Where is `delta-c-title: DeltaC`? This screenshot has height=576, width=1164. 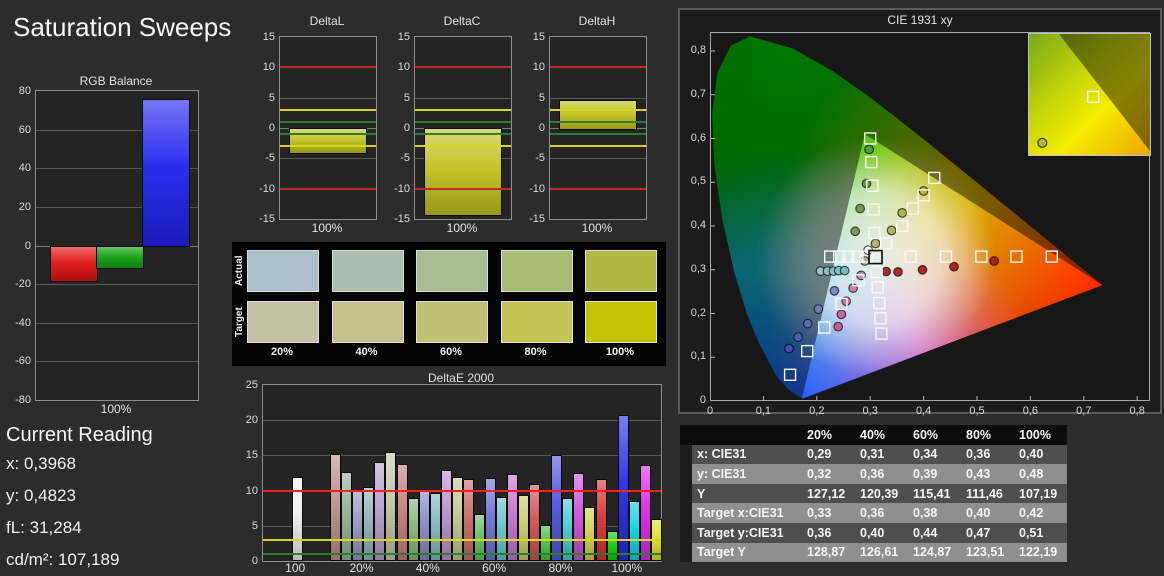 delta-c-title: DeltaC is located at coordinates (462, 21).